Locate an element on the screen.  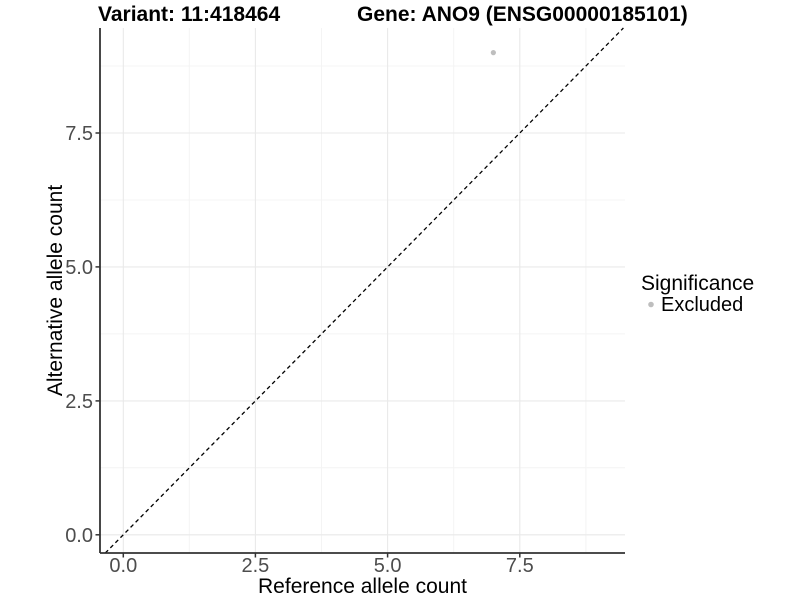
y-tick-labels: 0.0 2.5 5.0 7.5 is located at coordinates (79, 335).